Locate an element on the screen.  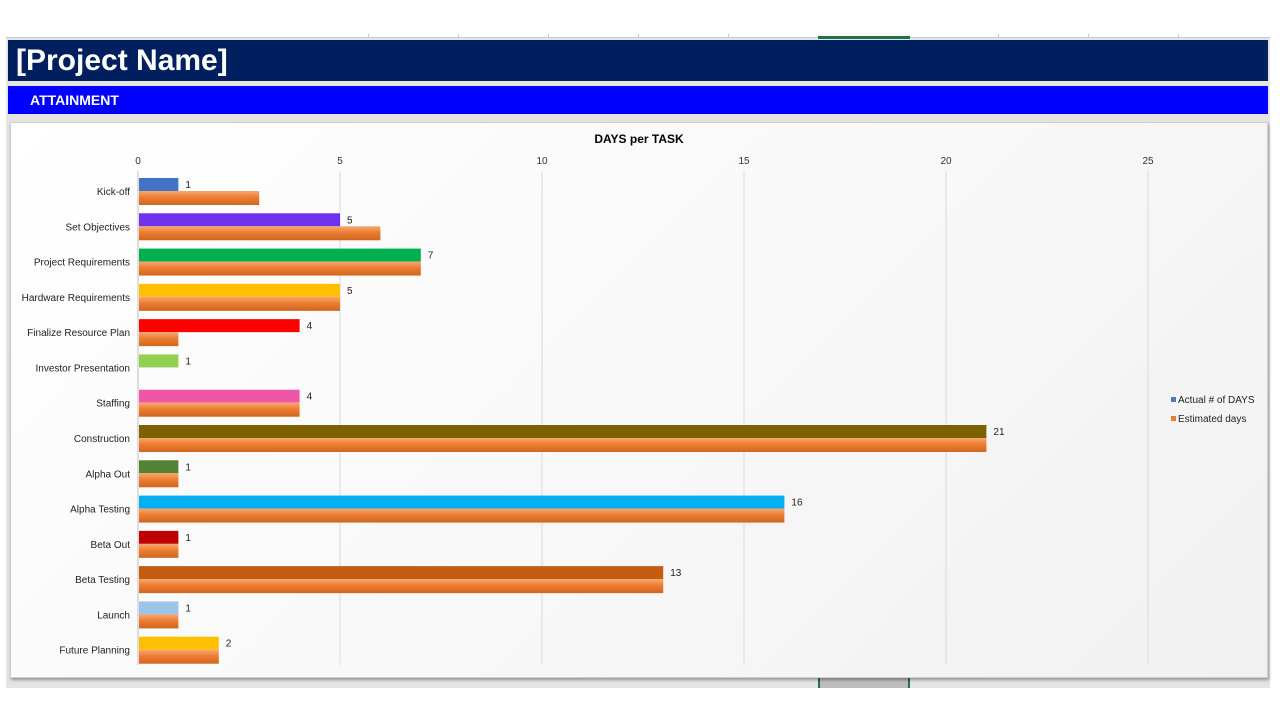
x-tick-label: 5 is located at coordinates (340, 161).